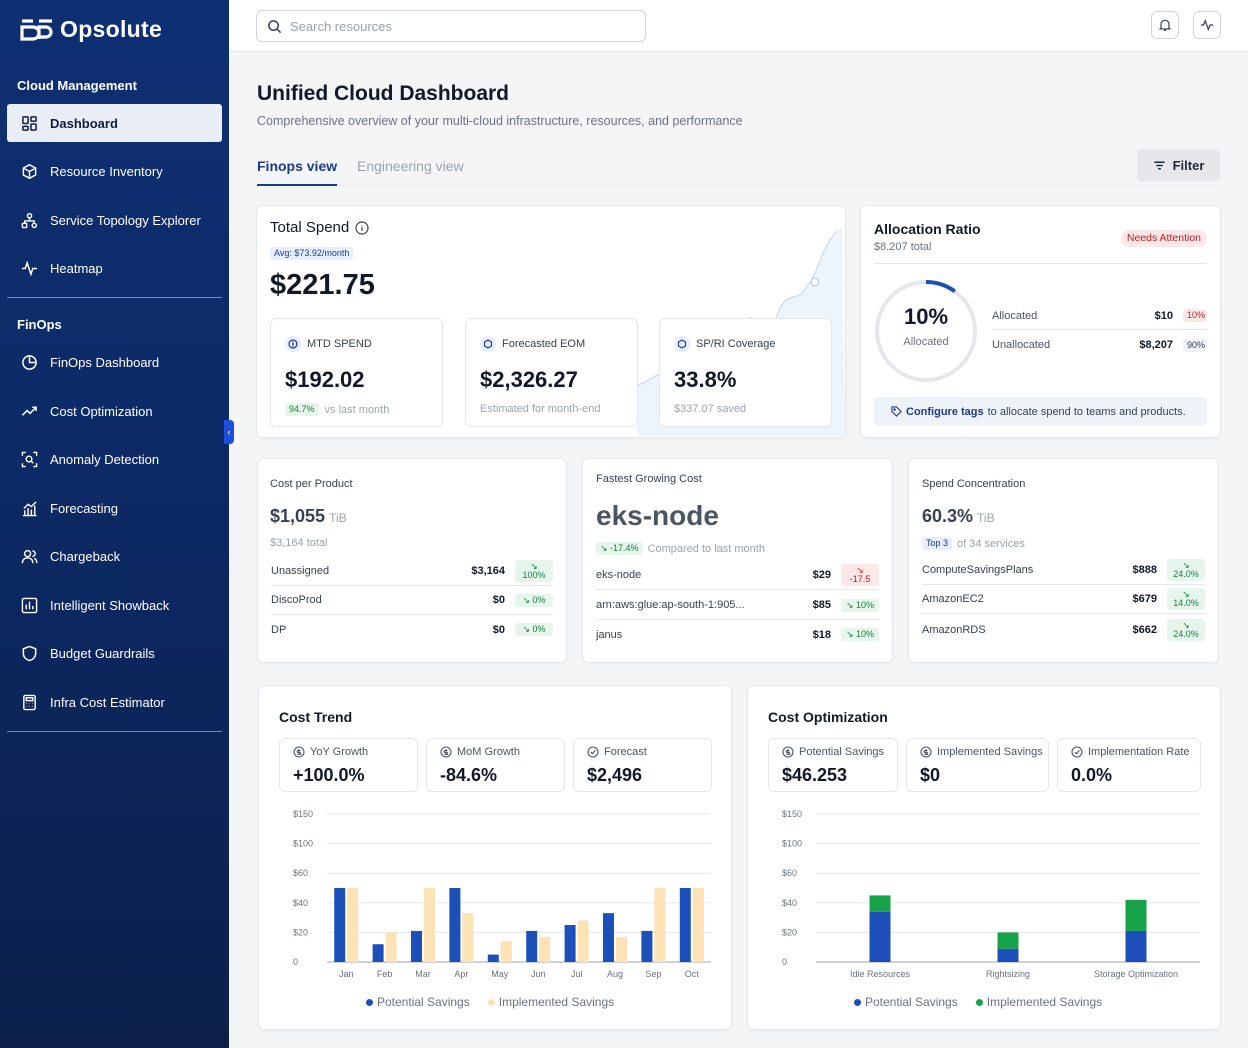 The image size is (1248, 1048). What do you see at coordinates (106, 171) in the screenshot?
I see `sidebar-item-label: Resource Inventory` at bounding box center [106, 171].